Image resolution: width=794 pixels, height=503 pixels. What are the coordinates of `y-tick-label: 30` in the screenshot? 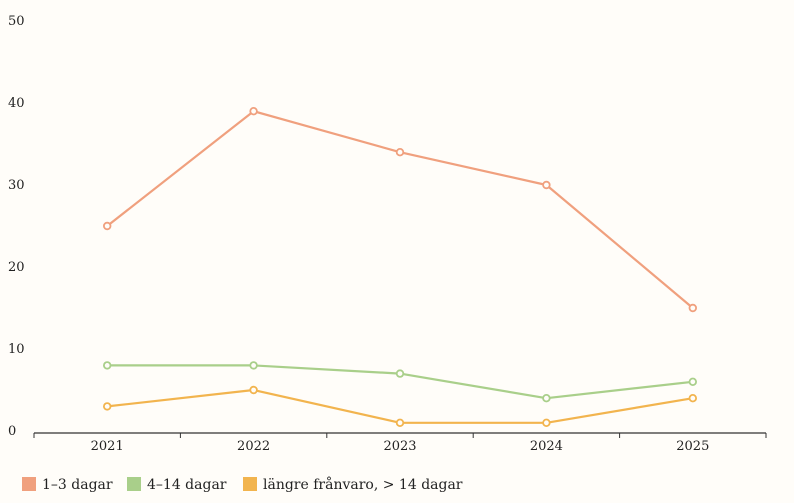 It's located at (16, 185).